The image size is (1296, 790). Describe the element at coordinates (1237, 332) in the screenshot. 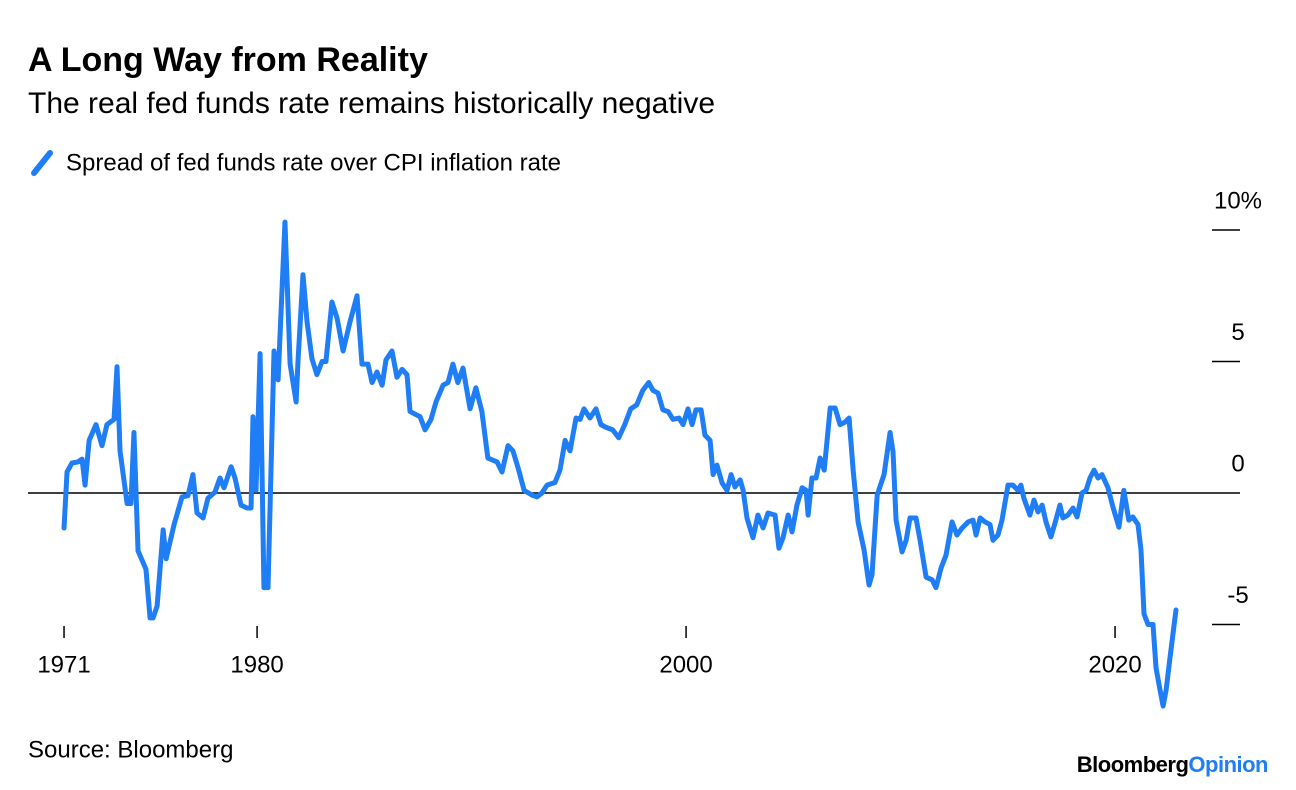

I see `y-tick-label: 5` at that location.